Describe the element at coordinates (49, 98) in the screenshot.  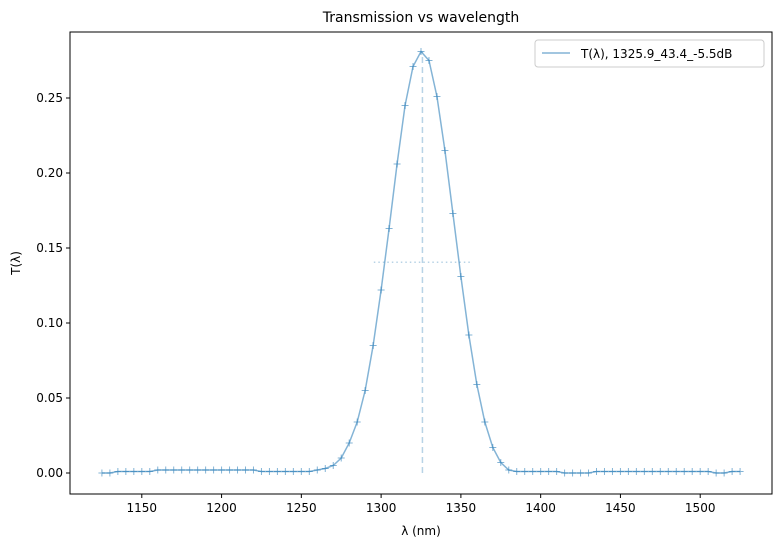
I see `y-tick-label-5: 0.25` at that location.